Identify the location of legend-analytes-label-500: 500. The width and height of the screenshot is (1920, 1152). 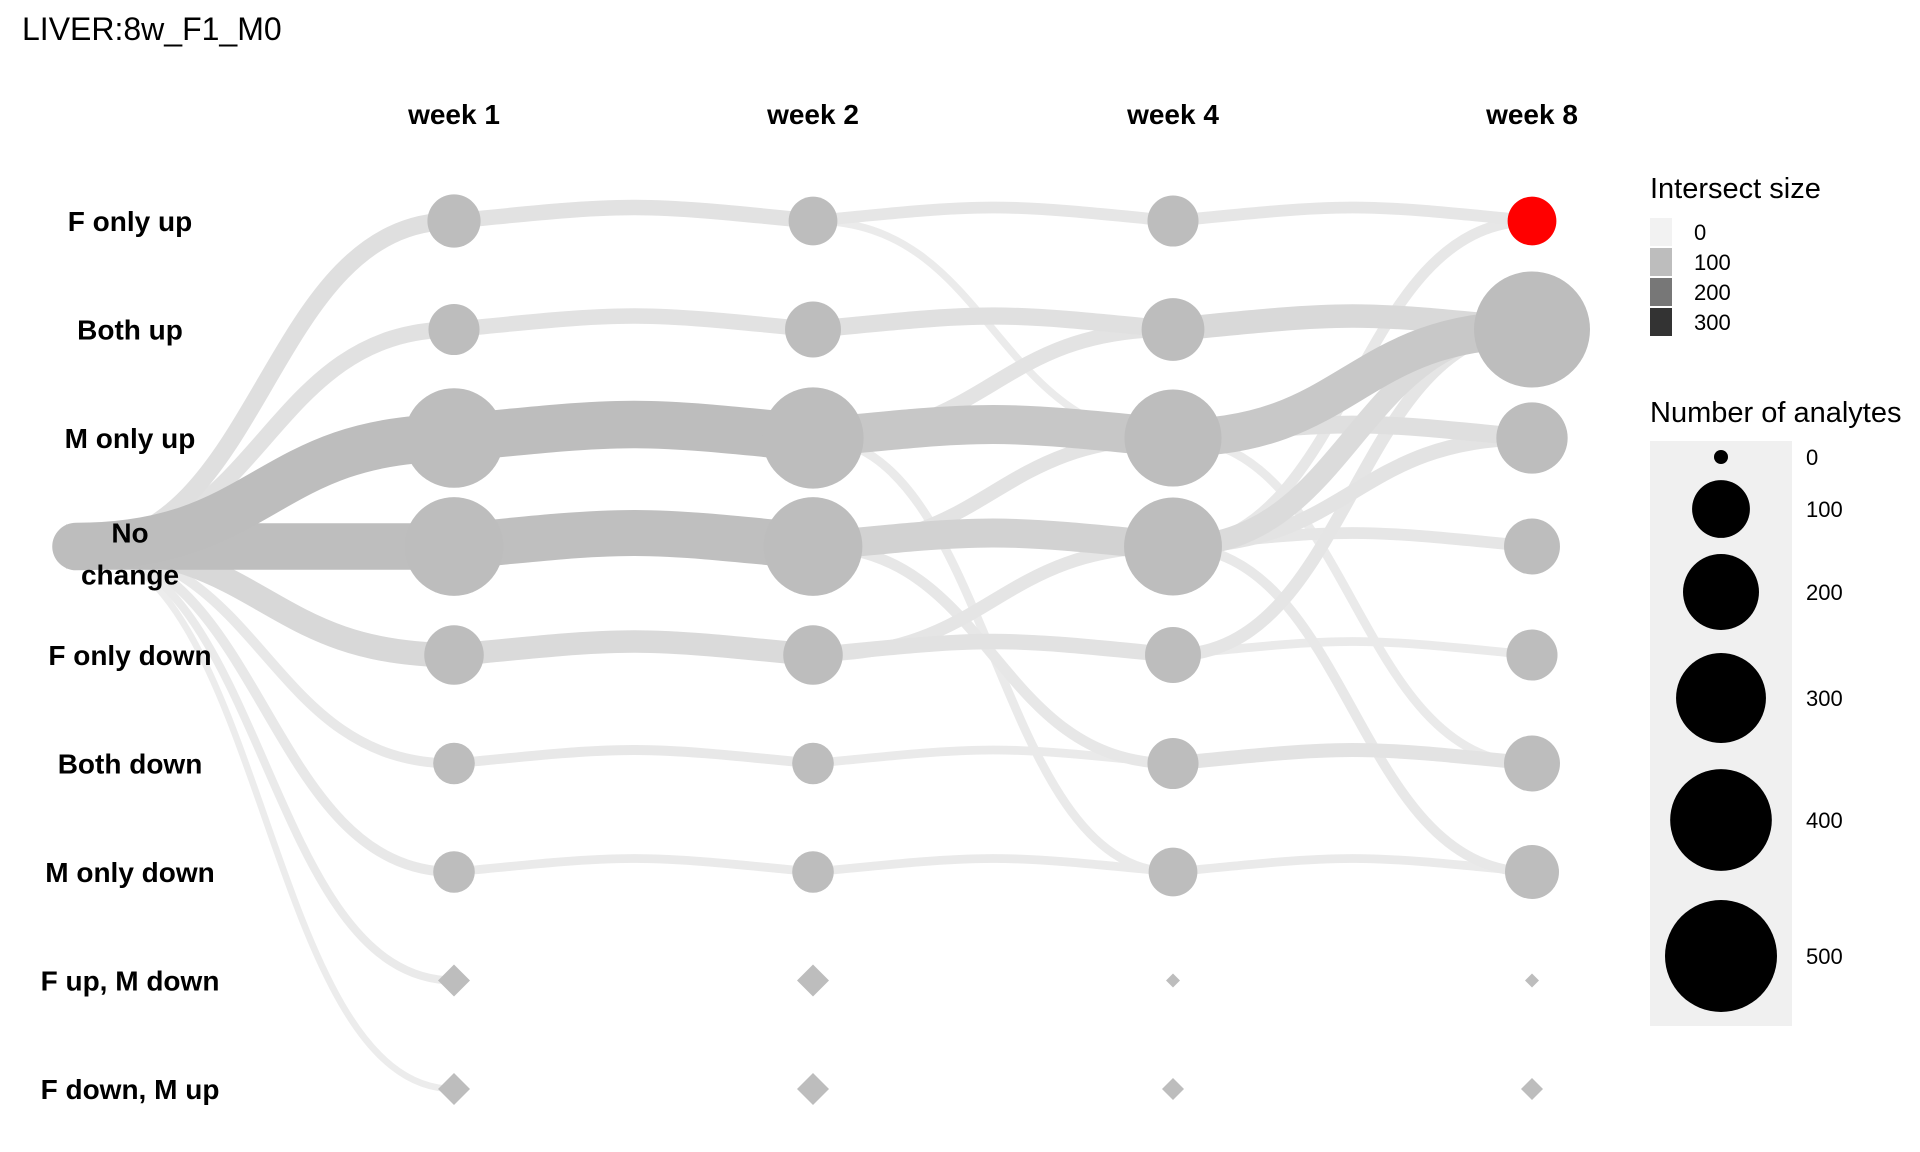
(1824, 956).